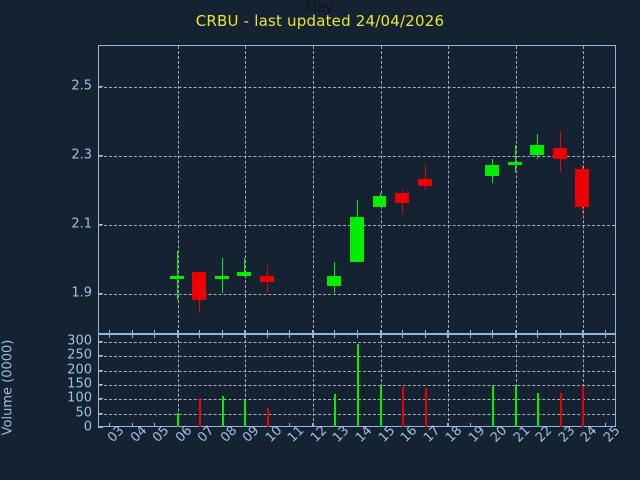 This screenshot has height=480, width=640. What do you see at coordinates (81, 155) in the screenshot?
I see `price-tick-label: 2.3` at bounding box center [81, 155].